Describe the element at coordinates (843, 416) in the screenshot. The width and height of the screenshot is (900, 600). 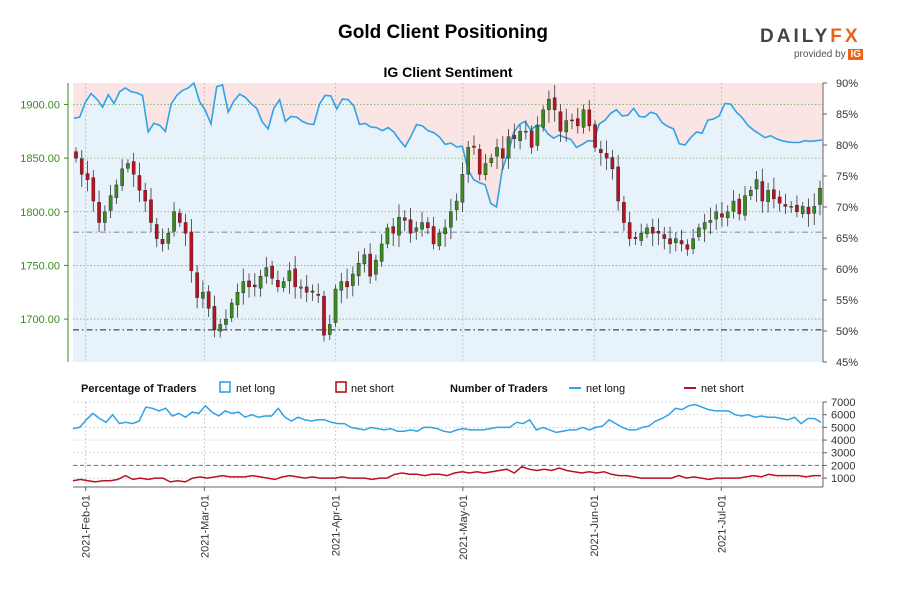
I see `count-tick-label: 6000` at that location.